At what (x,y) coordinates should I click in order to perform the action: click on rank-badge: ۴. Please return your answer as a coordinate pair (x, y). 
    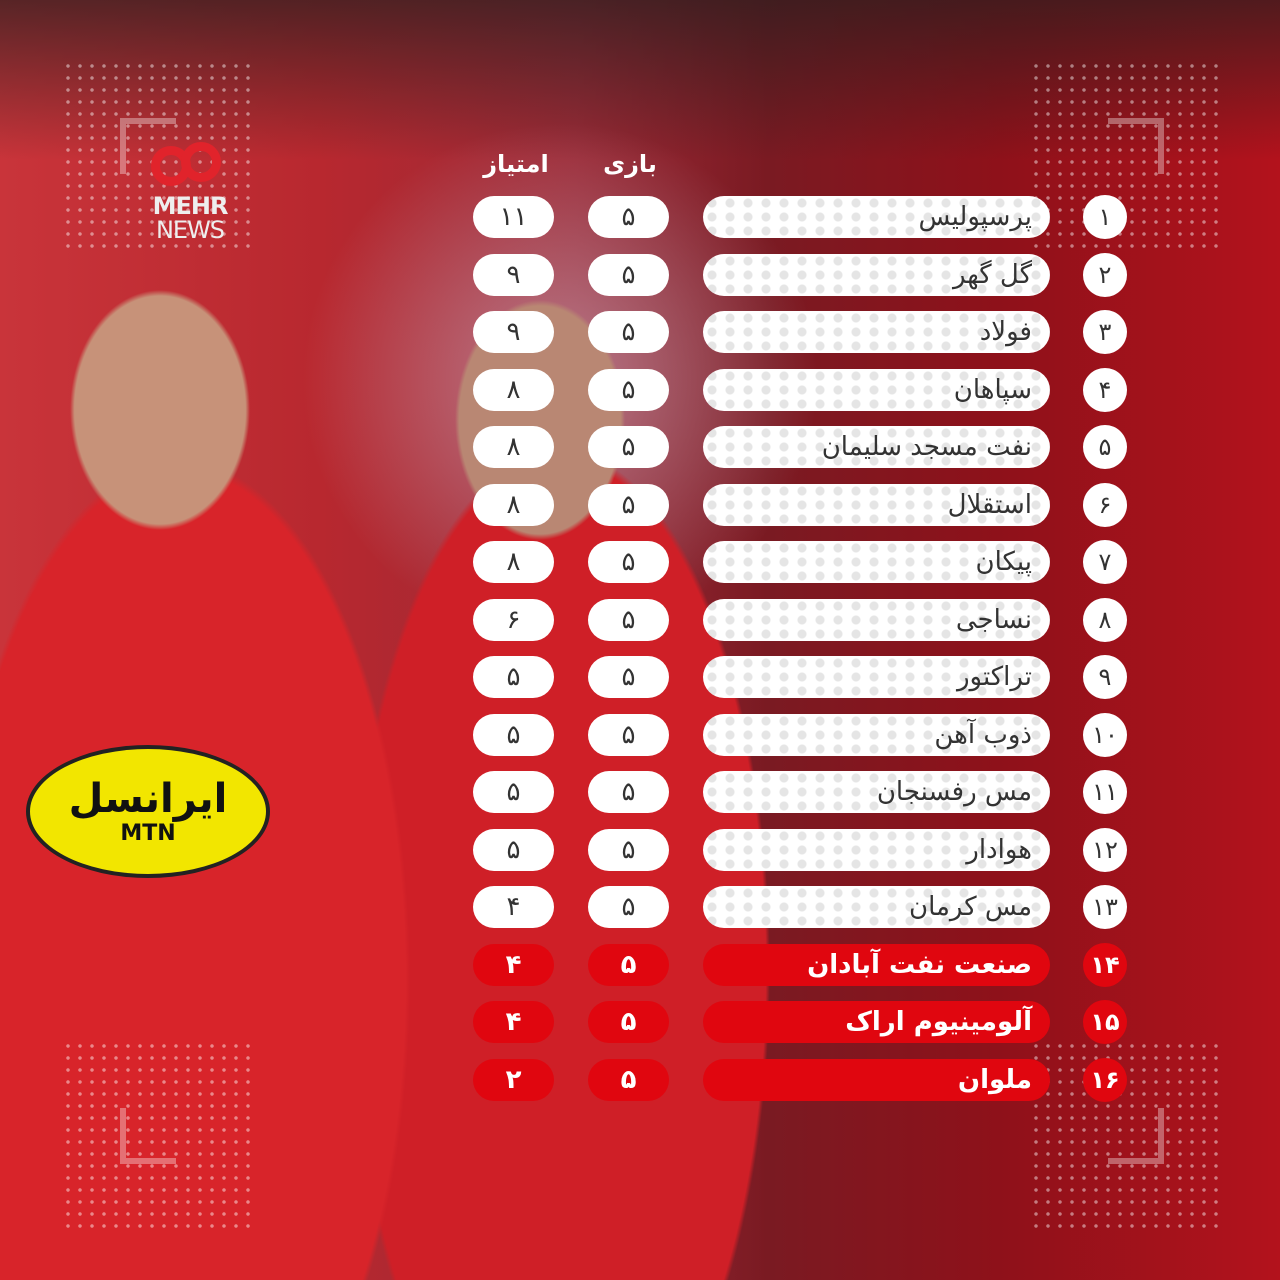
    Looking at the image, I should click on (1105, 389).